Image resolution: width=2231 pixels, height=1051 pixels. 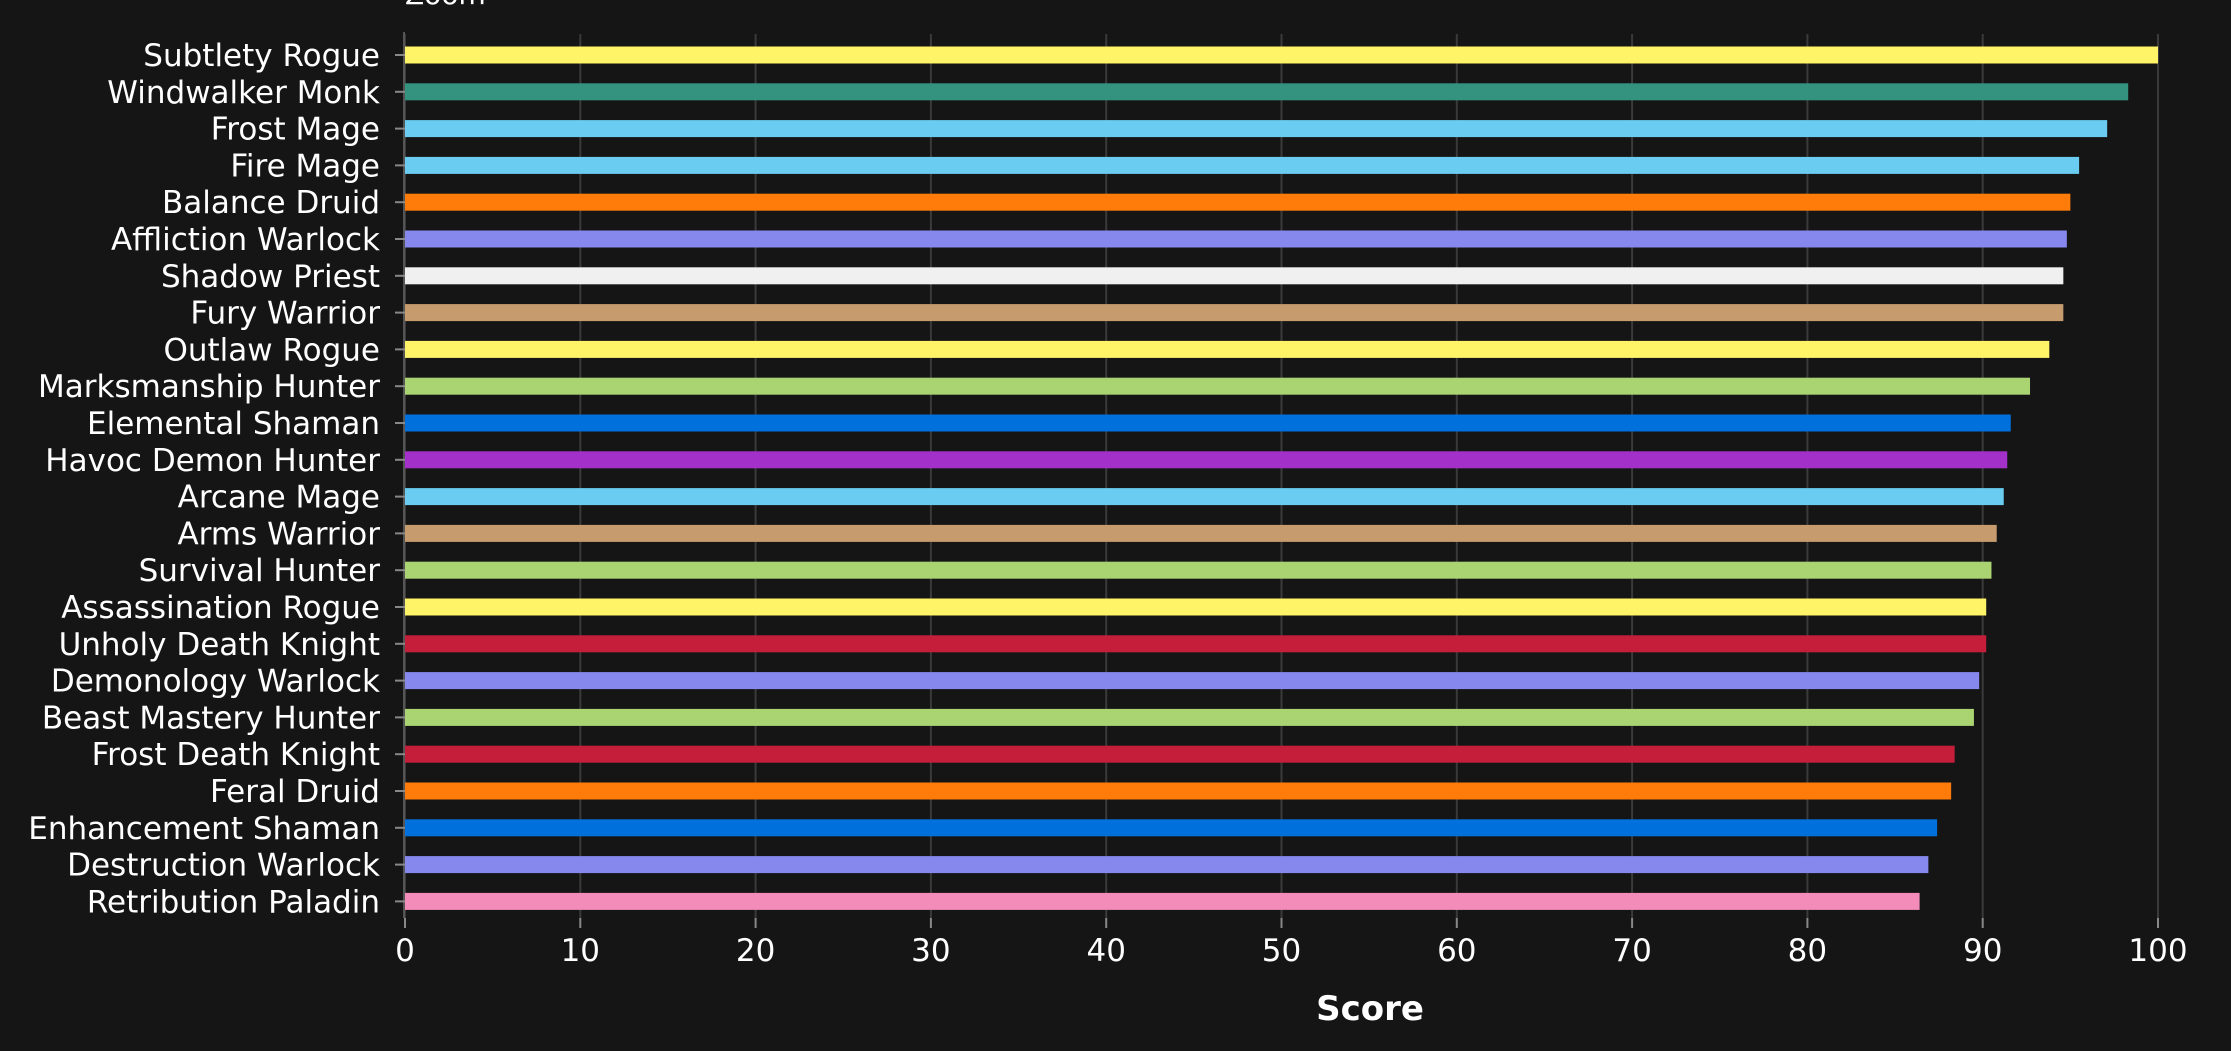 What do you see at coordinates (285, 314) in the screenshot?
I see `category-label: Fury Warrior` at bounding box center [285, 314].